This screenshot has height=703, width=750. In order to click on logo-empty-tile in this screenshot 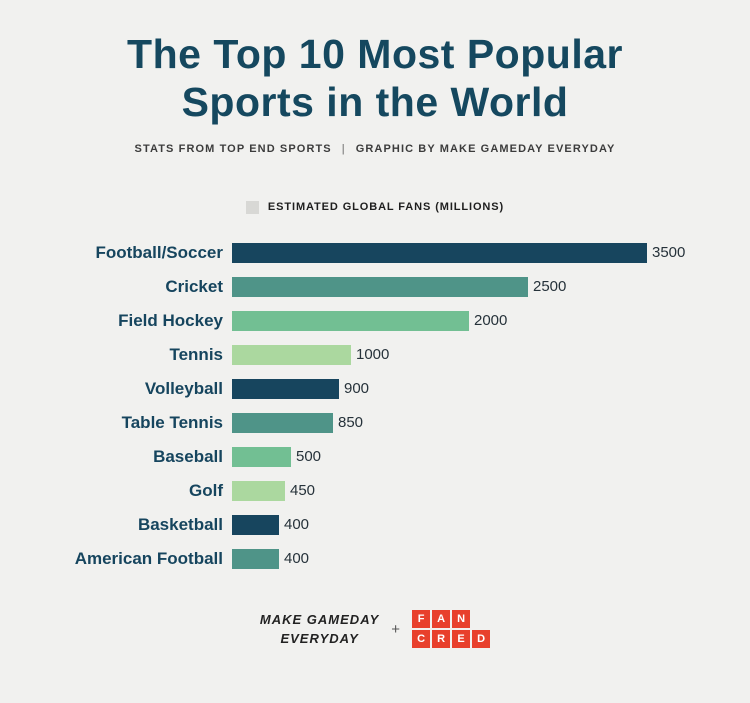, I will do `click(481, 619)`.